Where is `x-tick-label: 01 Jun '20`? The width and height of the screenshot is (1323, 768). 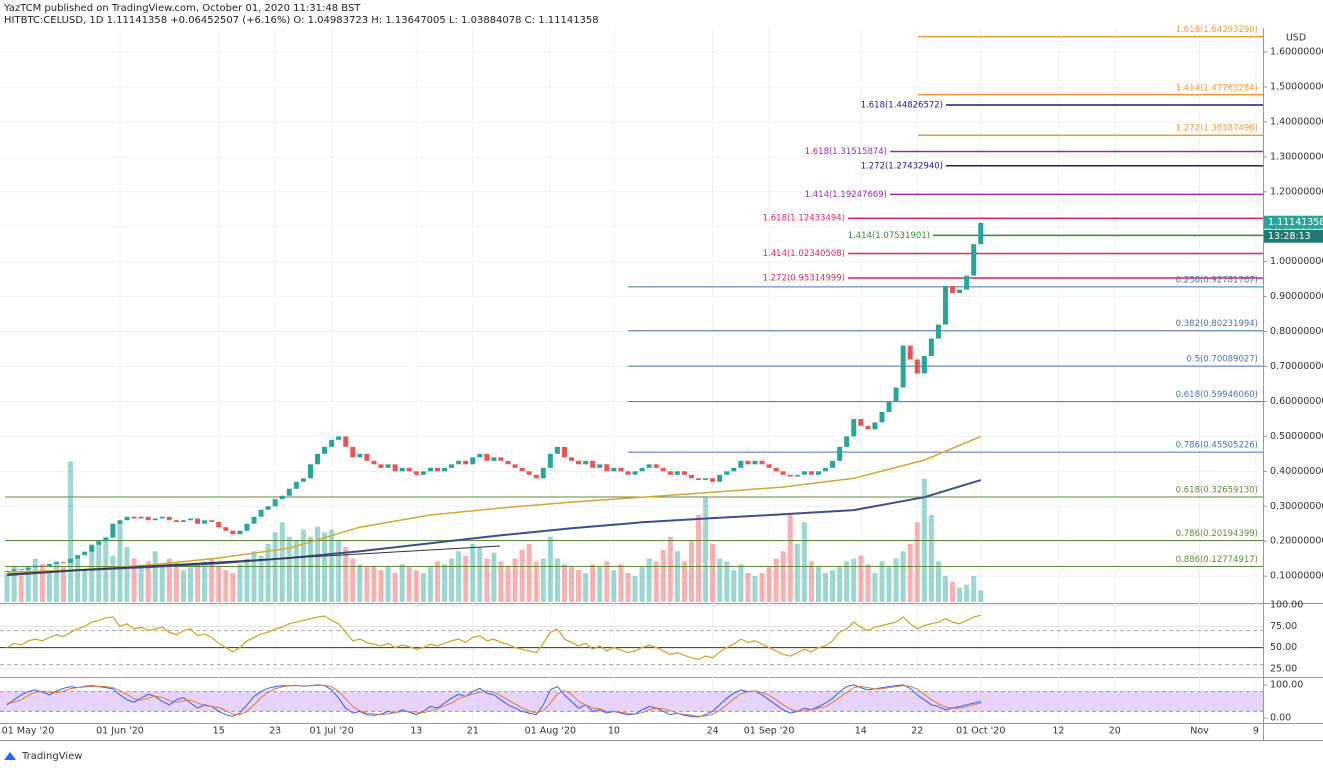 x-tick-label: 01 Jun '20 is located at coordinates (120, 731).